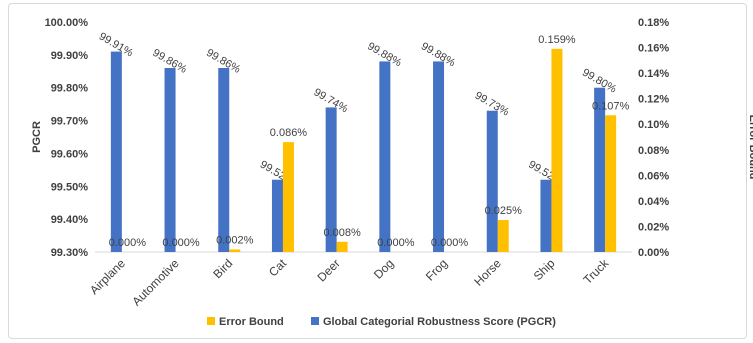 Image resolution: width=753 pixels, height=343 pixels. What do you see at coordinates (557, 40) in the screenshot?
I see `error-bound-data-label: 0.159%` at bounding box center [557, 40].